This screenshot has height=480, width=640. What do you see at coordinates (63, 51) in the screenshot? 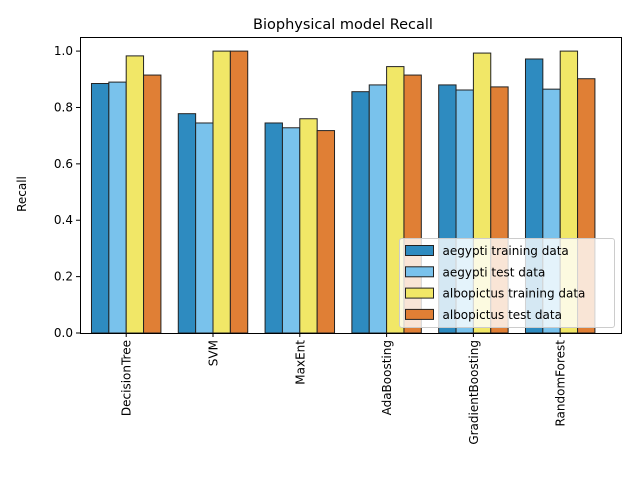
I see `y-tick-label: 1.0` at bounding box center [63, 51].